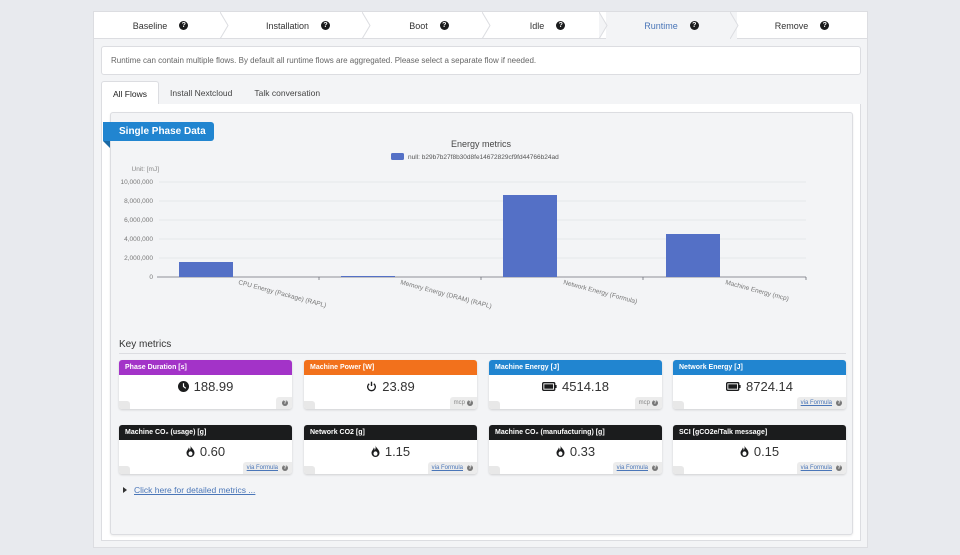 The image size is (960, 555). What do you see at coordinates (397, 156) in the screenshot?
I see `legend-swatch` at bounding box center [397, 156].